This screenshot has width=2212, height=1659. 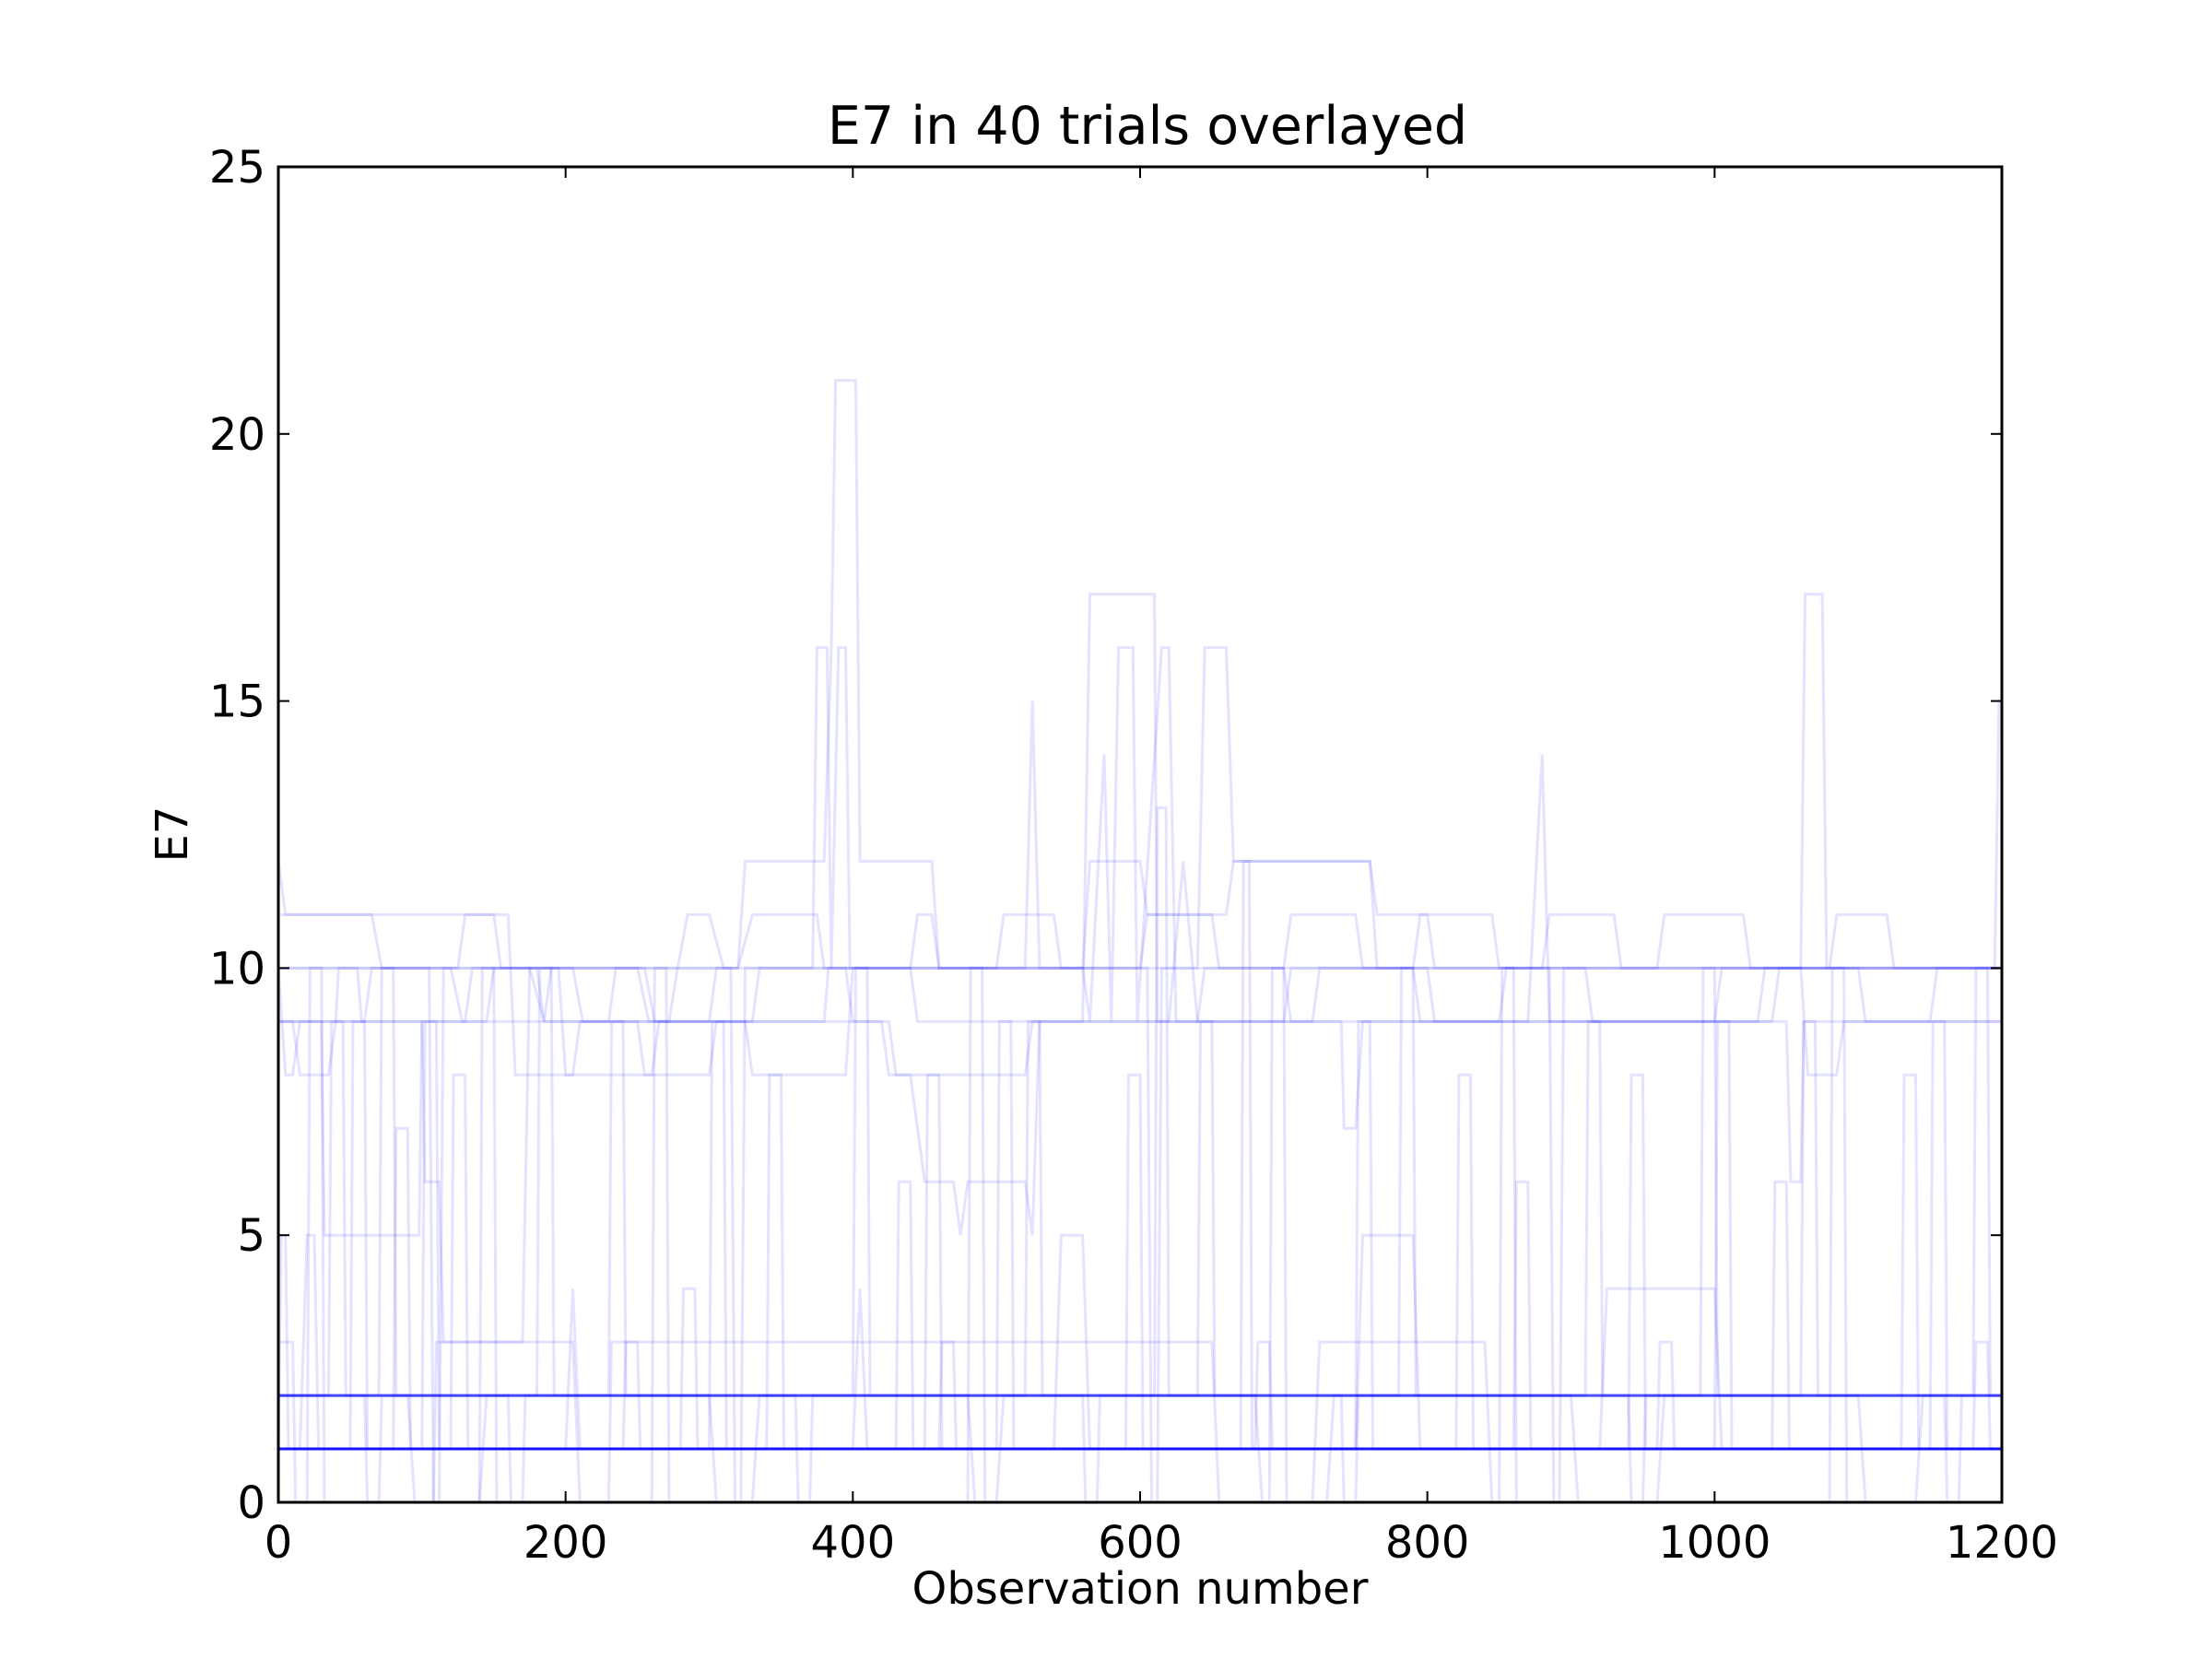 What do you see at coordinates (1140, 1589) in the screenshot?
I see `x-axis-label: Observation number` at bounding box center [1140, 1589].